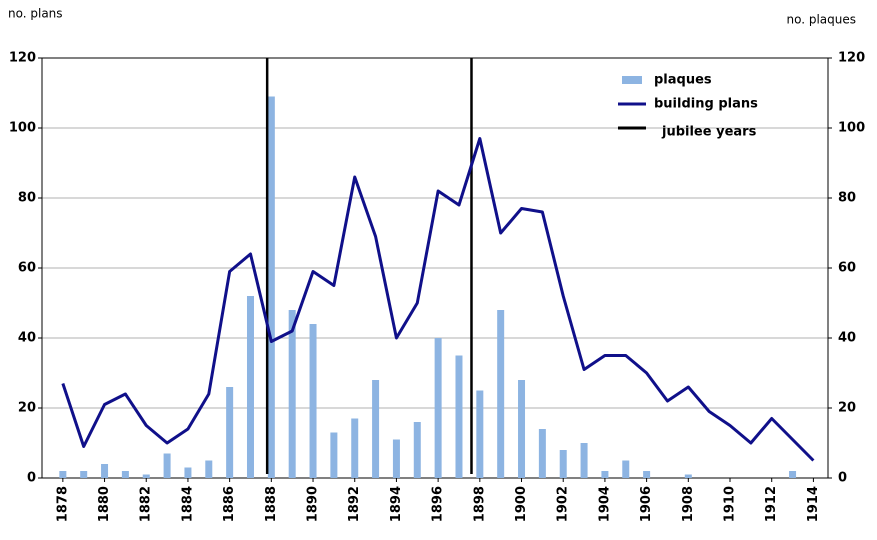 The height and width of the screenshot is (540, 877). Describe the element at coordinates (396, 504) in the screenshot. I see `x-tick-label: 1894` at that location.